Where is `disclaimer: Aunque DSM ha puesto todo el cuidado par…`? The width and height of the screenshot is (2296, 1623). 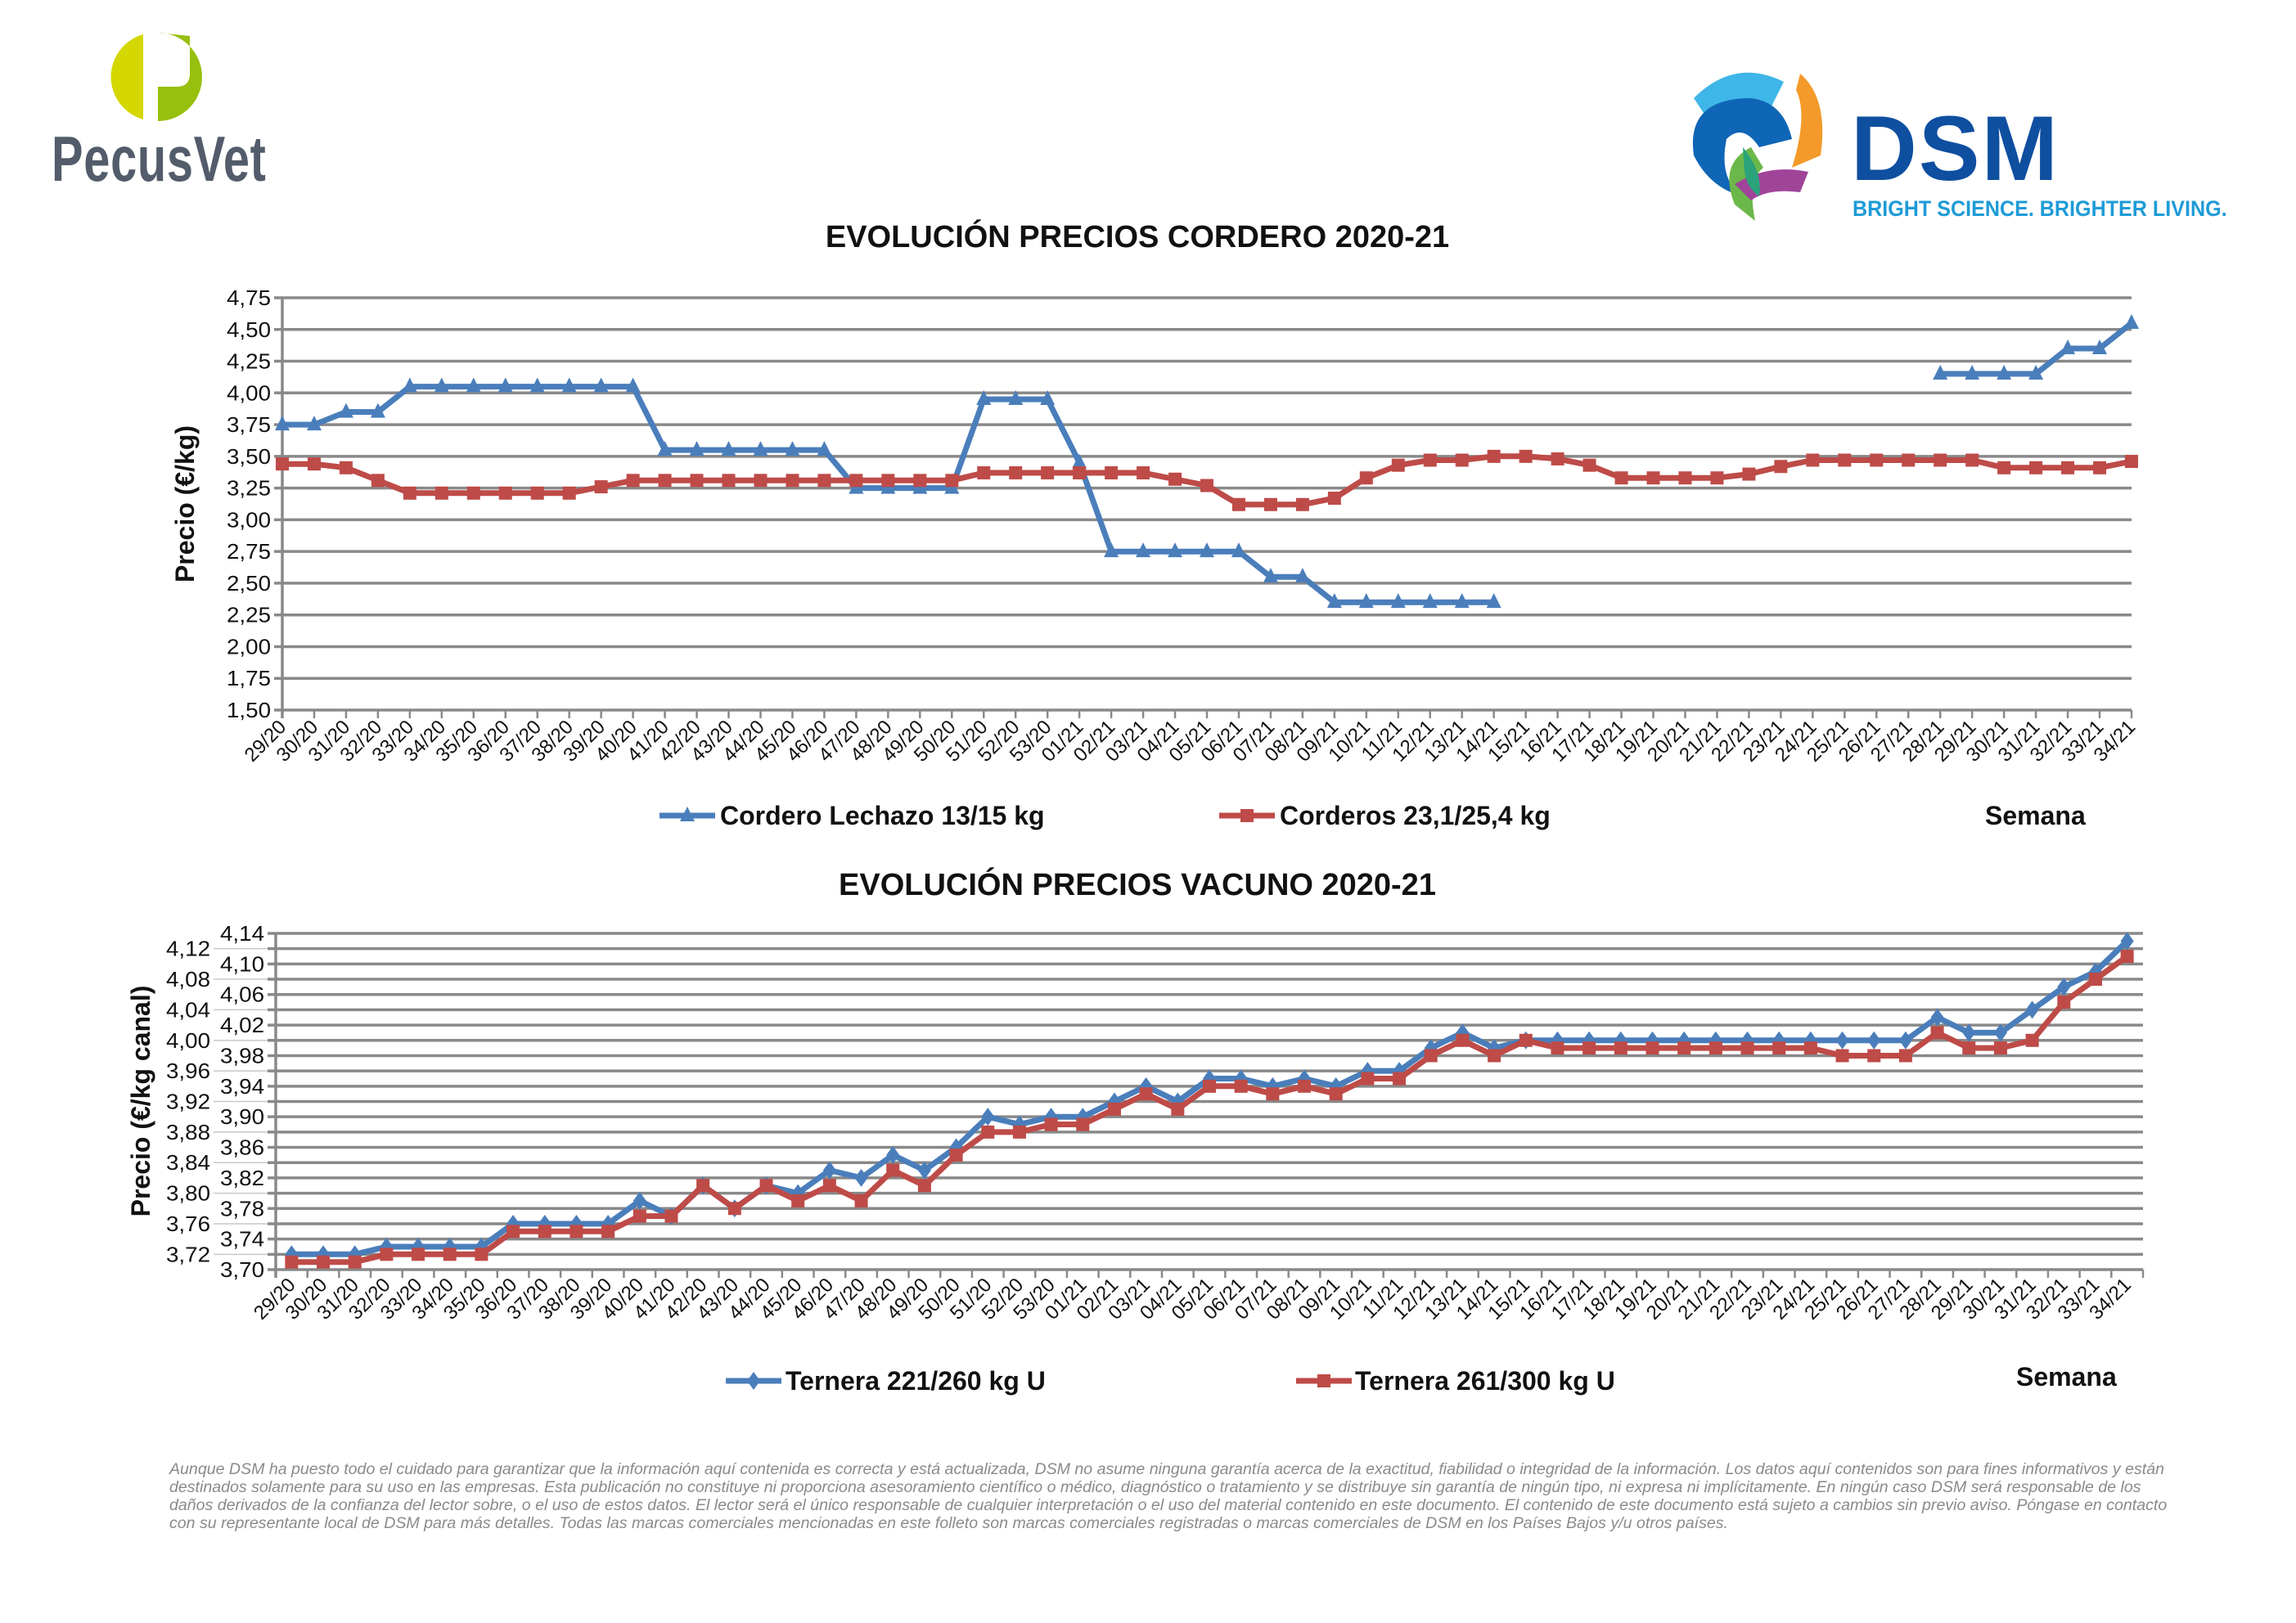
disclaimer: Aunque DSM ha puesto todo el cuidado par… is located at coordinates (1168, 1497).